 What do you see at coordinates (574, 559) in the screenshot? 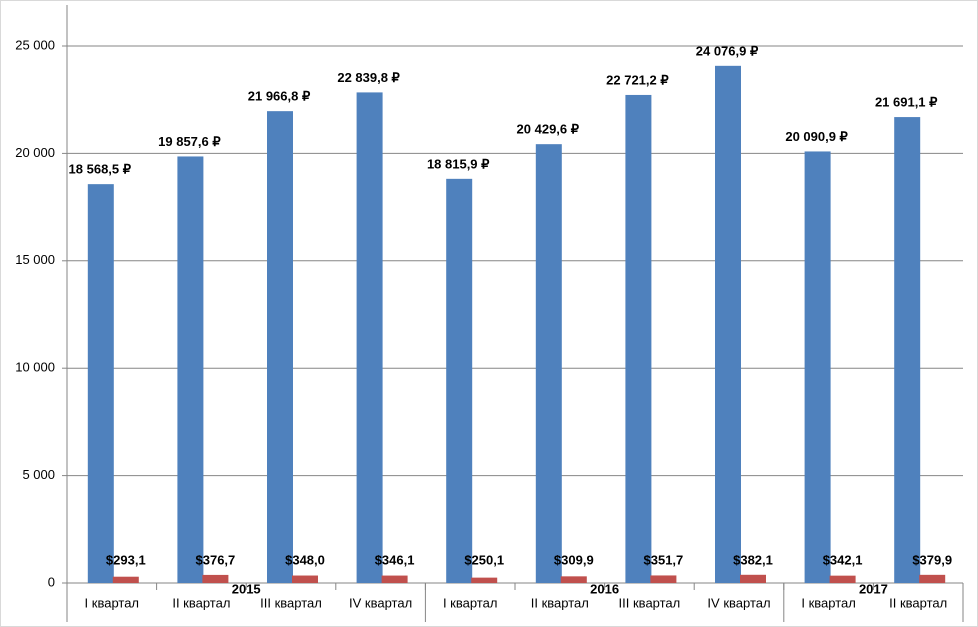
I see `value-label: $309,9` at bounding box center [574, 559].